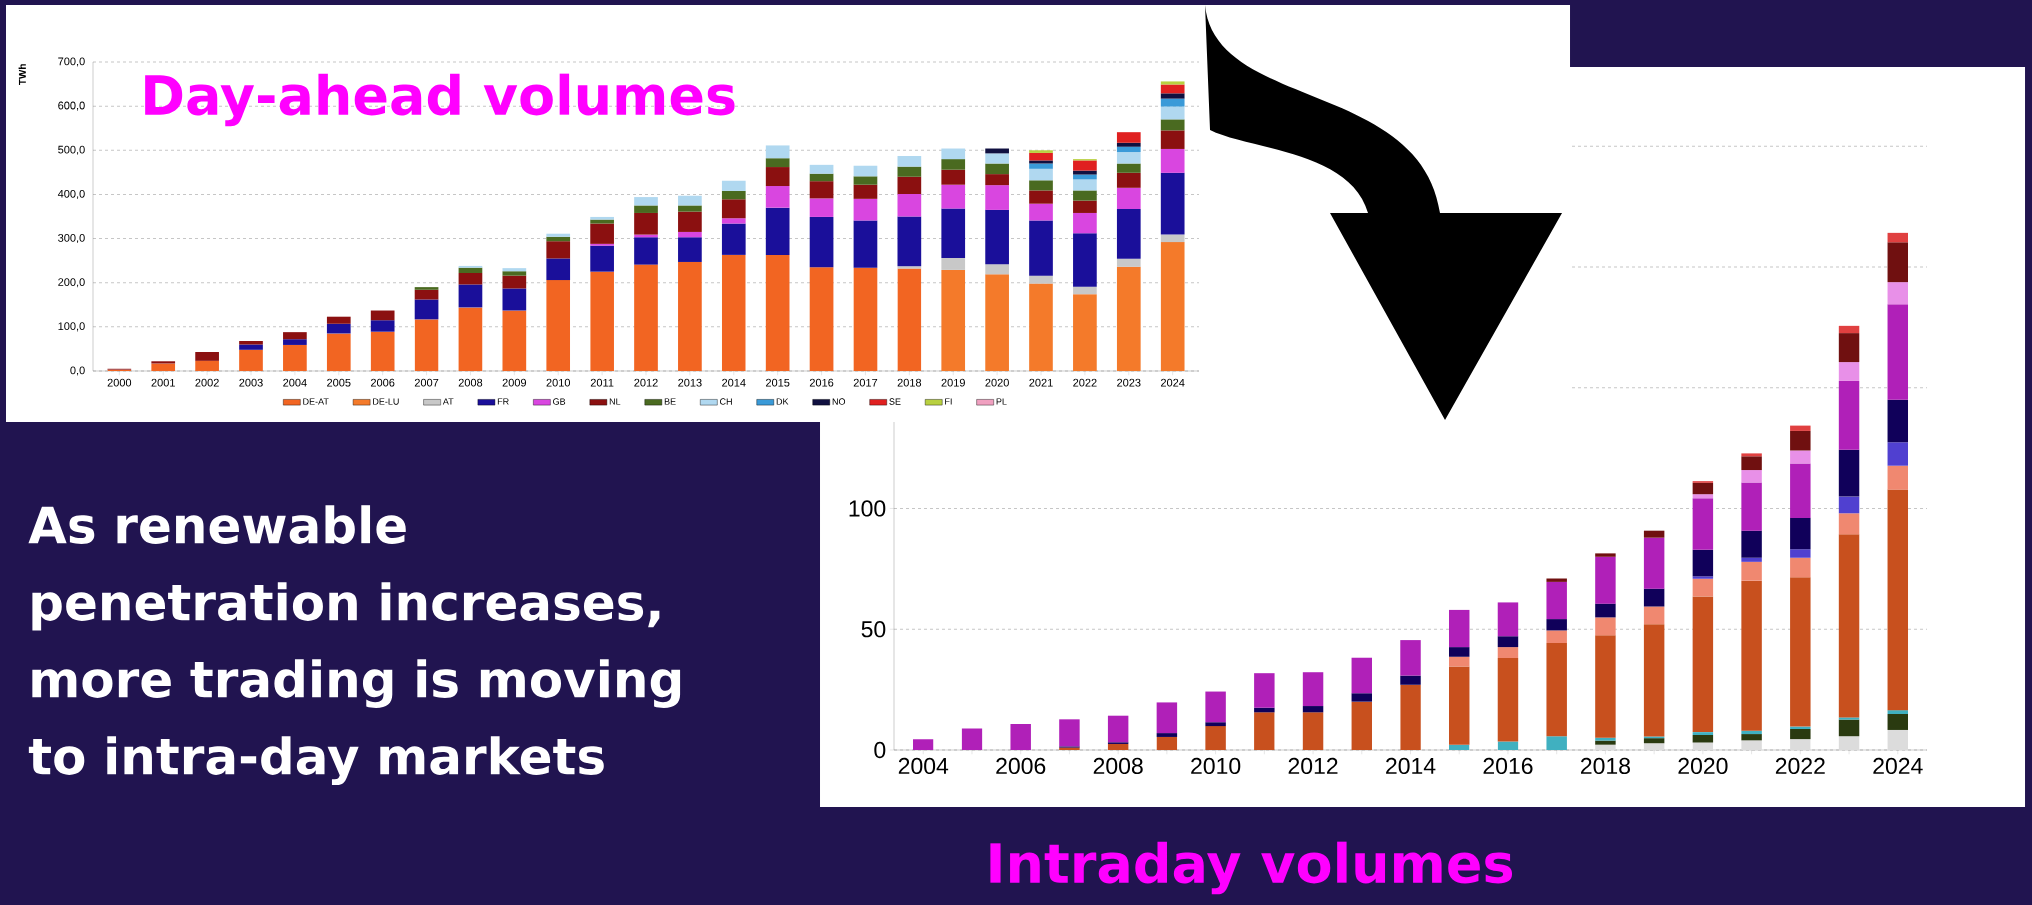 Image resolution: width=2032 pixels, height=905 pixels. I want to click on legend-label: DK, so click(782, 401).